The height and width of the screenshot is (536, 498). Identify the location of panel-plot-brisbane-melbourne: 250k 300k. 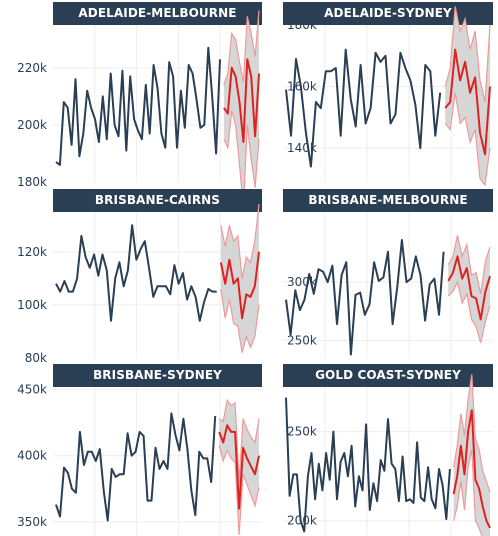
(388, 285).